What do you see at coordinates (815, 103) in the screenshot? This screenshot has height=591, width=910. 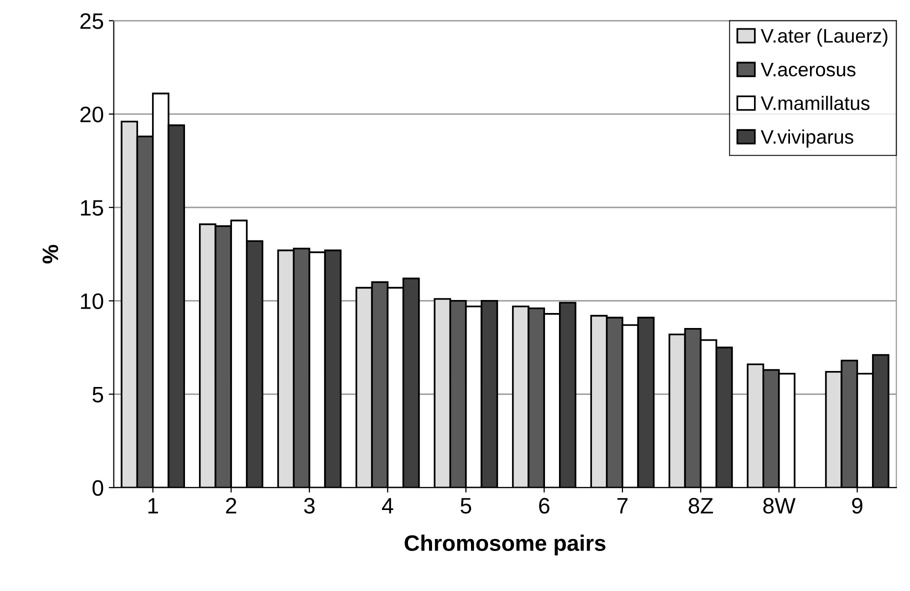 I see `legend-label: V.mamillatus` at bounding box center [815, 103].